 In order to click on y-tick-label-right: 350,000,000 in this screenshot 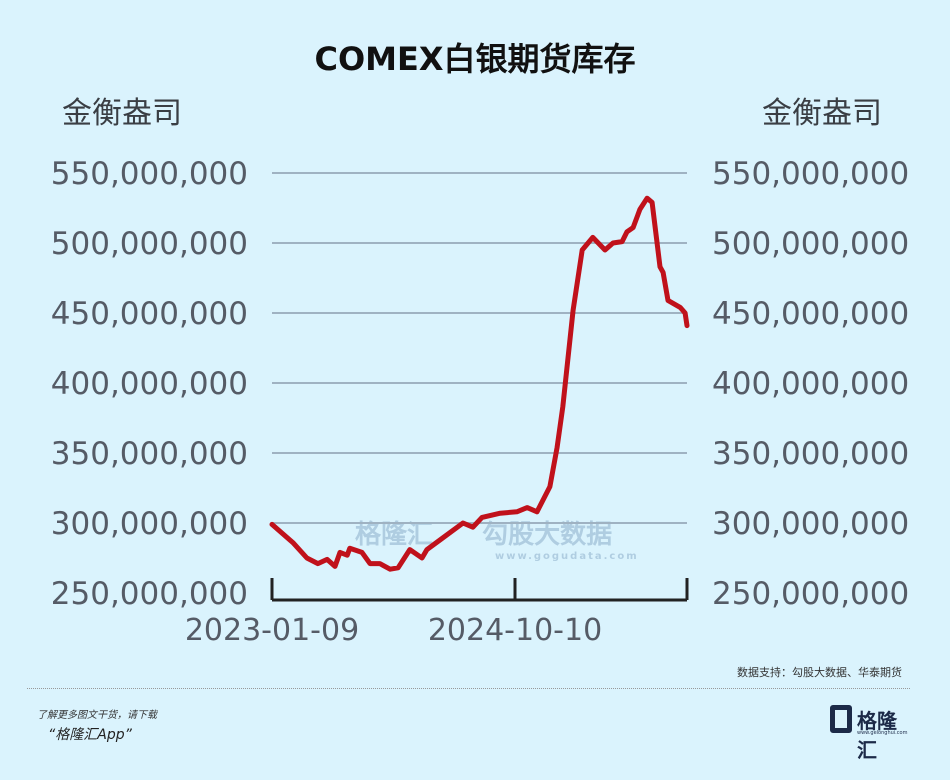, I will do `click(810, 454)`.